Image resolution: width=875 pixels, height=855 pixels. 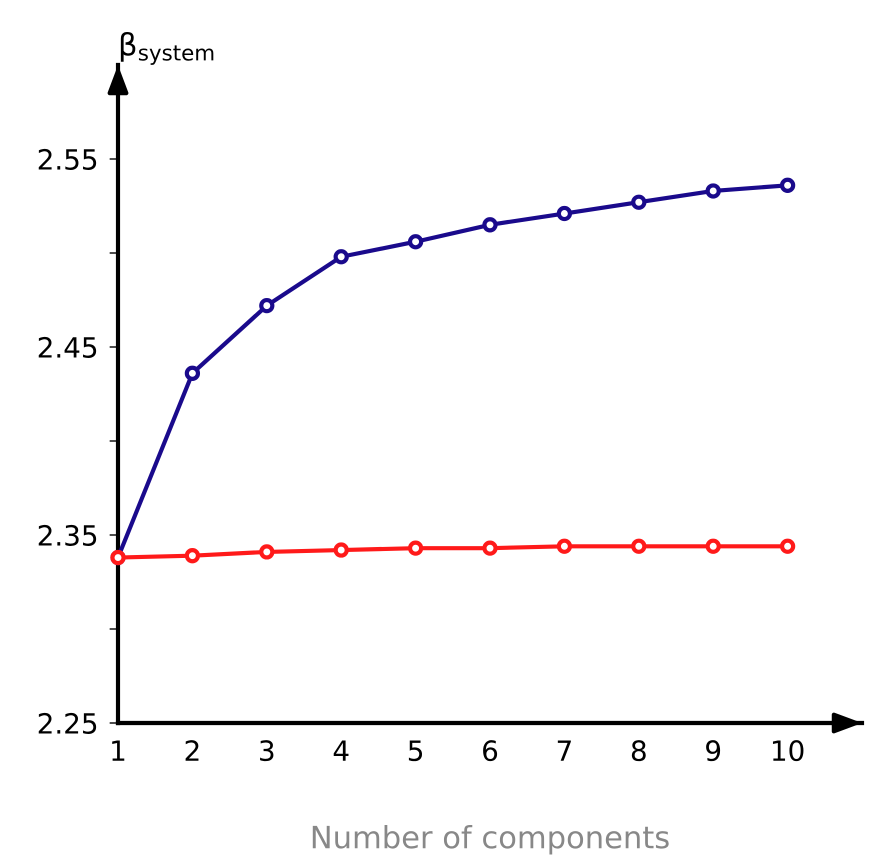 What do you see at coordinates (490, 839) in the screenshot?
I see `x-axis-title: Number of components` at bounding box center [490, 839].